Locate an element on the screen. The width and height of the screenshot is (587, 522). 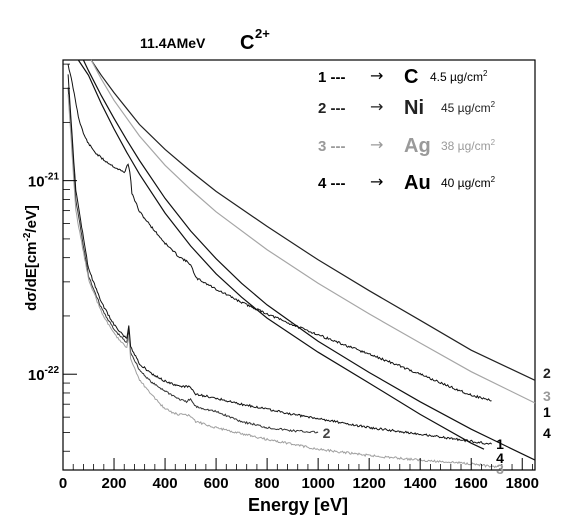
legend-target: Ag is located at coordinates (417, 146).